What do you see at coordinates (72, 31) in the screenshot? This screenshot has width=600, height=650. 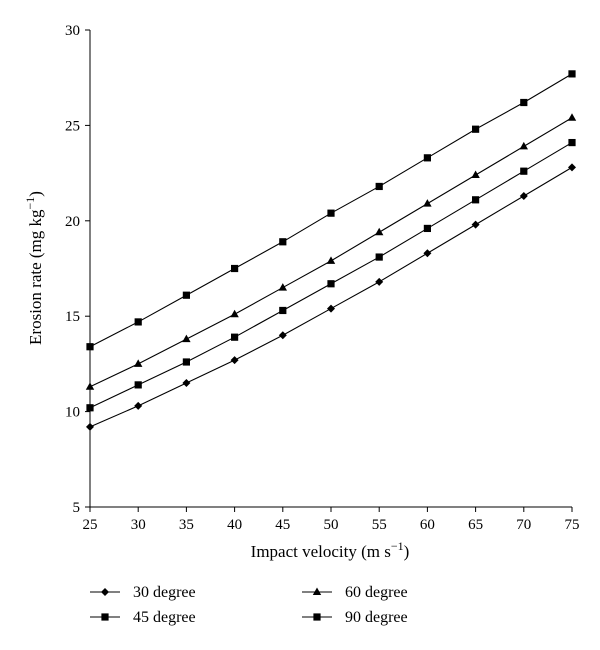 I see `y-tick-label: 30` at bounding box center [72, 31].